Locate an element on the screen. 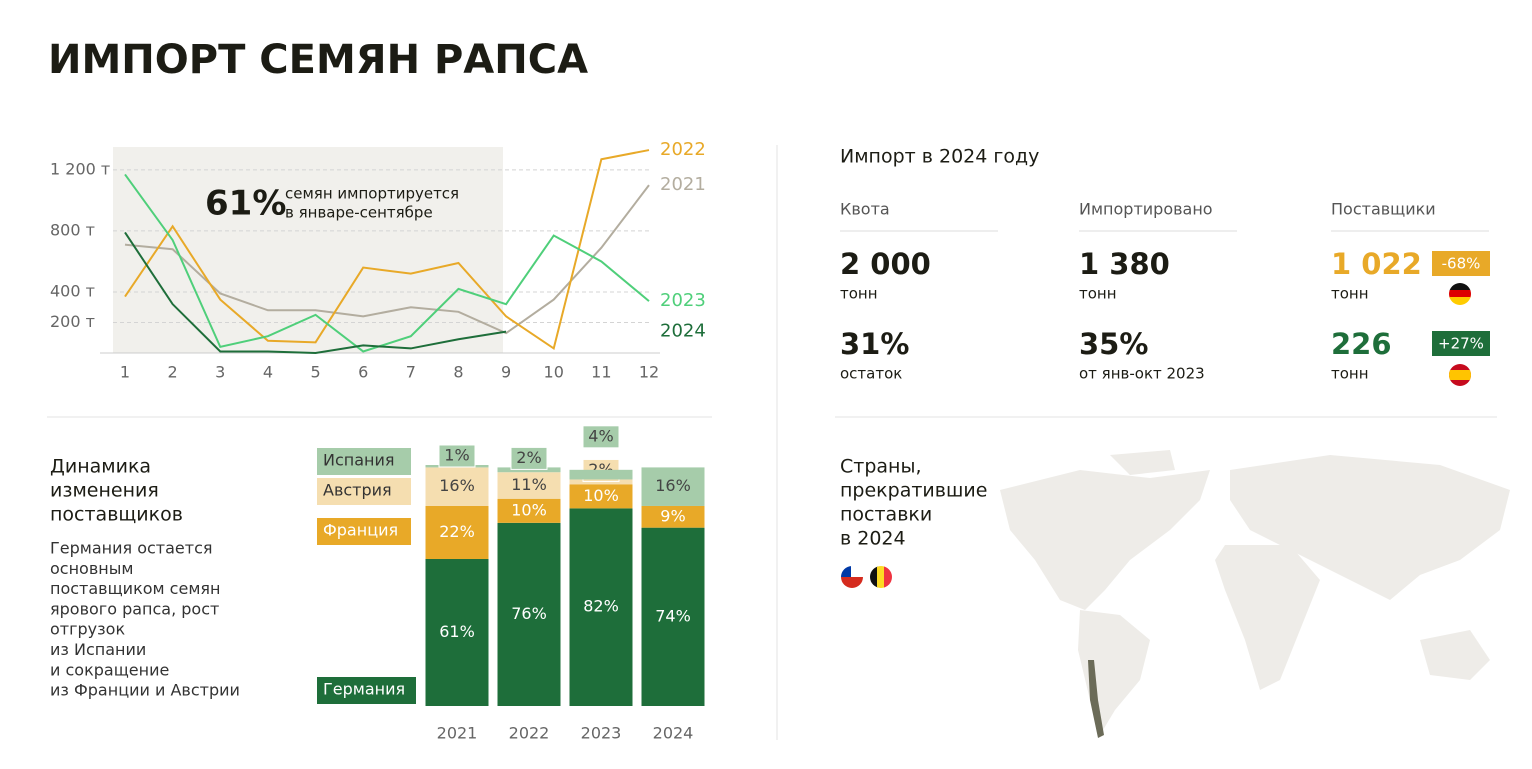  flag-germany is located at coordinates (1460, 294).